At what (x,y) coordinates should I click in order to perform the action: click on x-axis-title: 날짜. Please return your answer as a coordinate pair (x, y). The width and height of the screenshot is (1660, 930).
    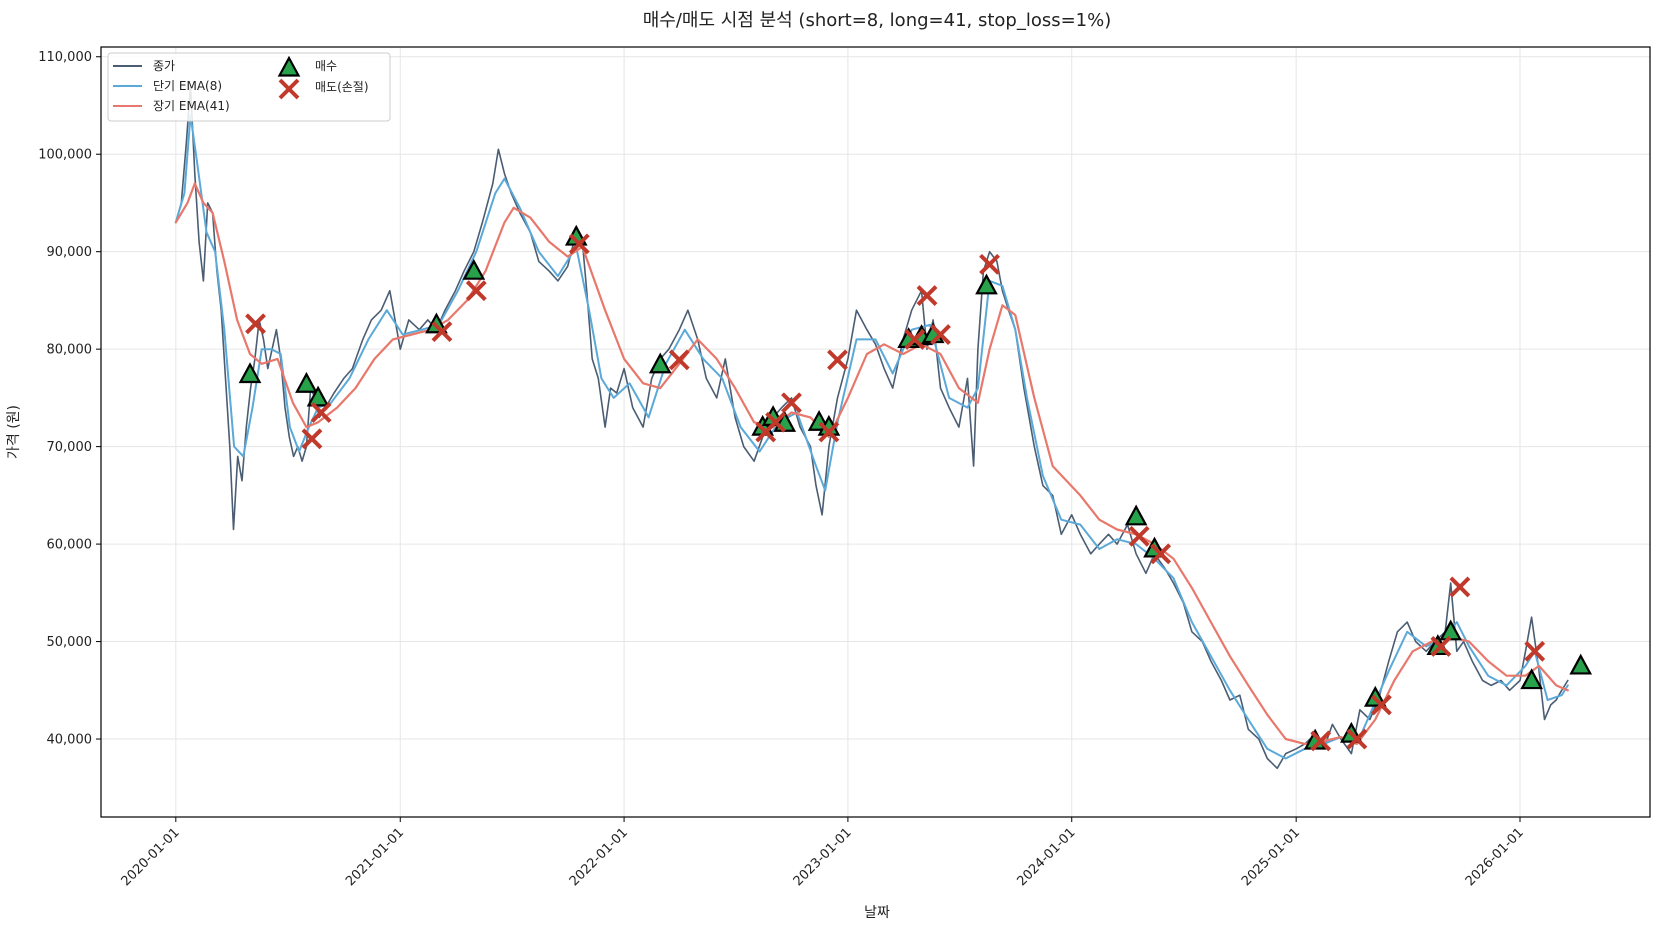
    Looking at the image, I should click on (877, 913).